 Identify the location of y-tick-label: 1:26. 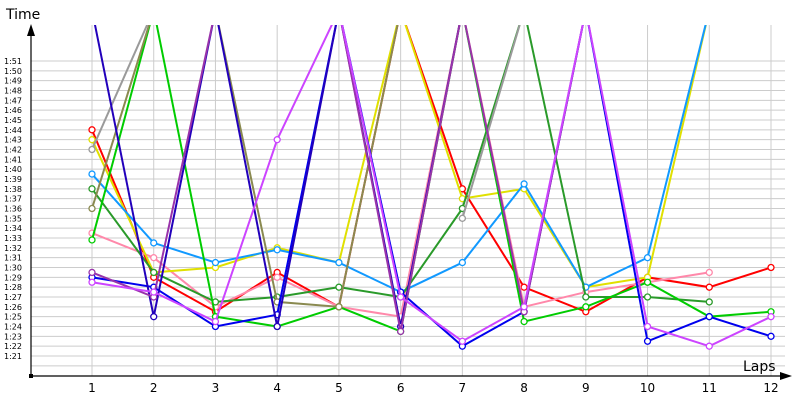
(13, 307).